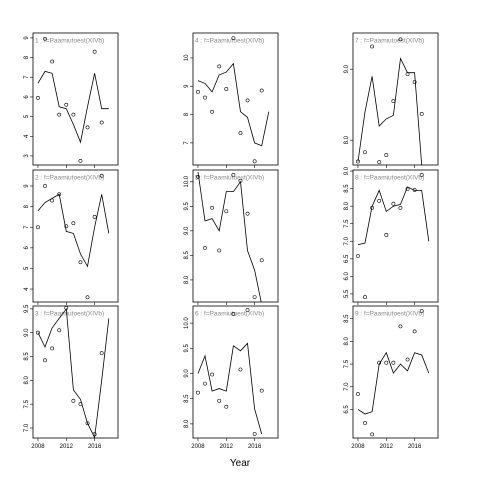 The height and width of the screenshot is (480, 480). Describe the element at coordinates (389, 41) in the screenshot. I see `panel-title: 7 : f=Paamiutoest(XIVb)` at that location.